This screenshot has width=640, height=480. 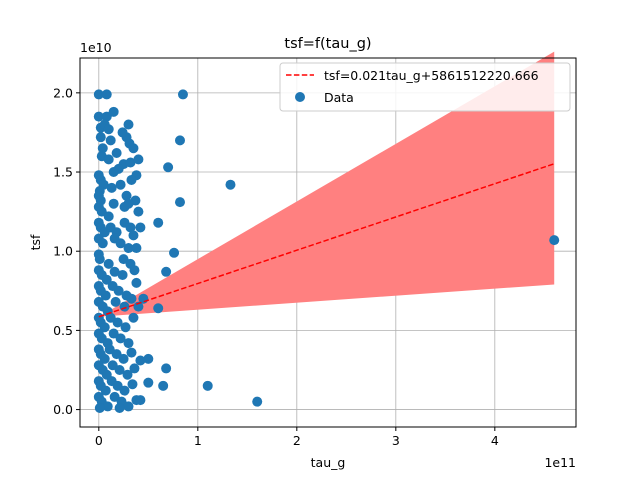 I want to click on y-axis-ticks: 0.0 0.5 1.0 1.5 2.0, so click(x=66, y=251).